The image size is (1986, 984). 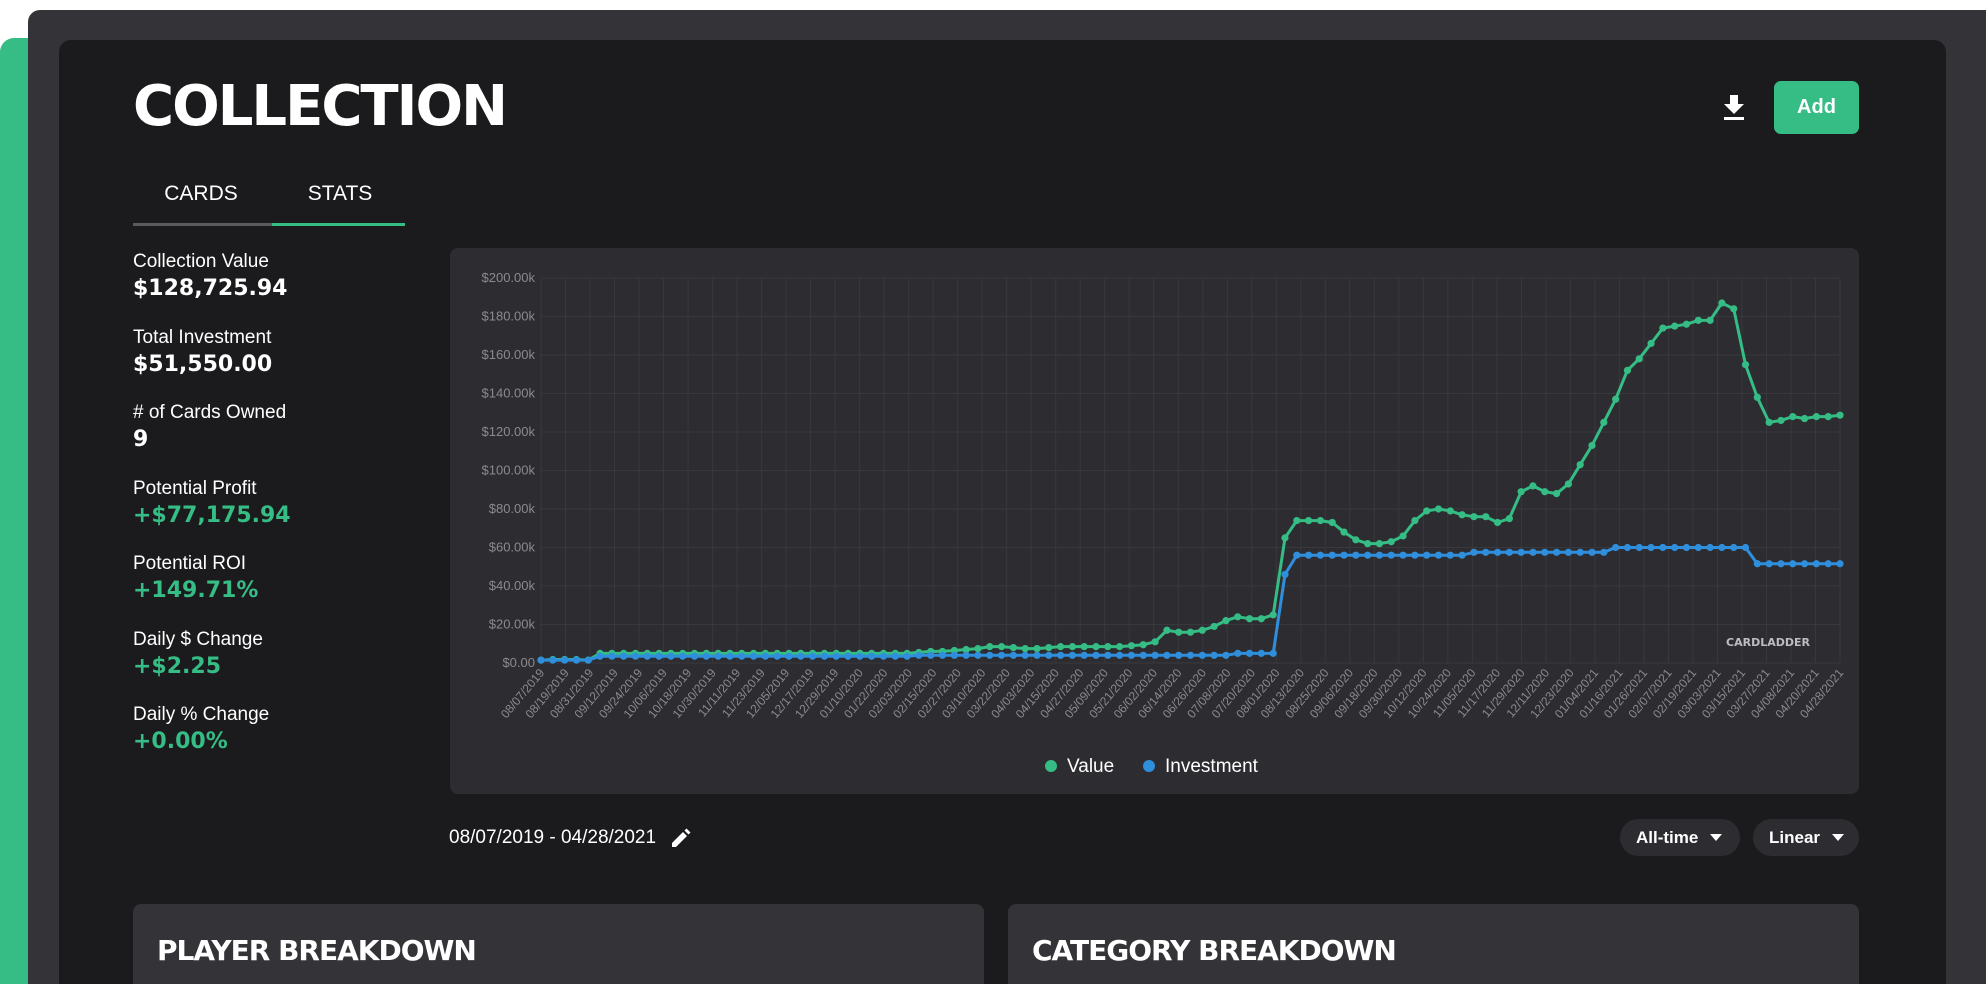 What do you see at coordinates (201, 714) in the screenshot?
I see `stat-label: Daily % Change` at bounding box center [201, 714].